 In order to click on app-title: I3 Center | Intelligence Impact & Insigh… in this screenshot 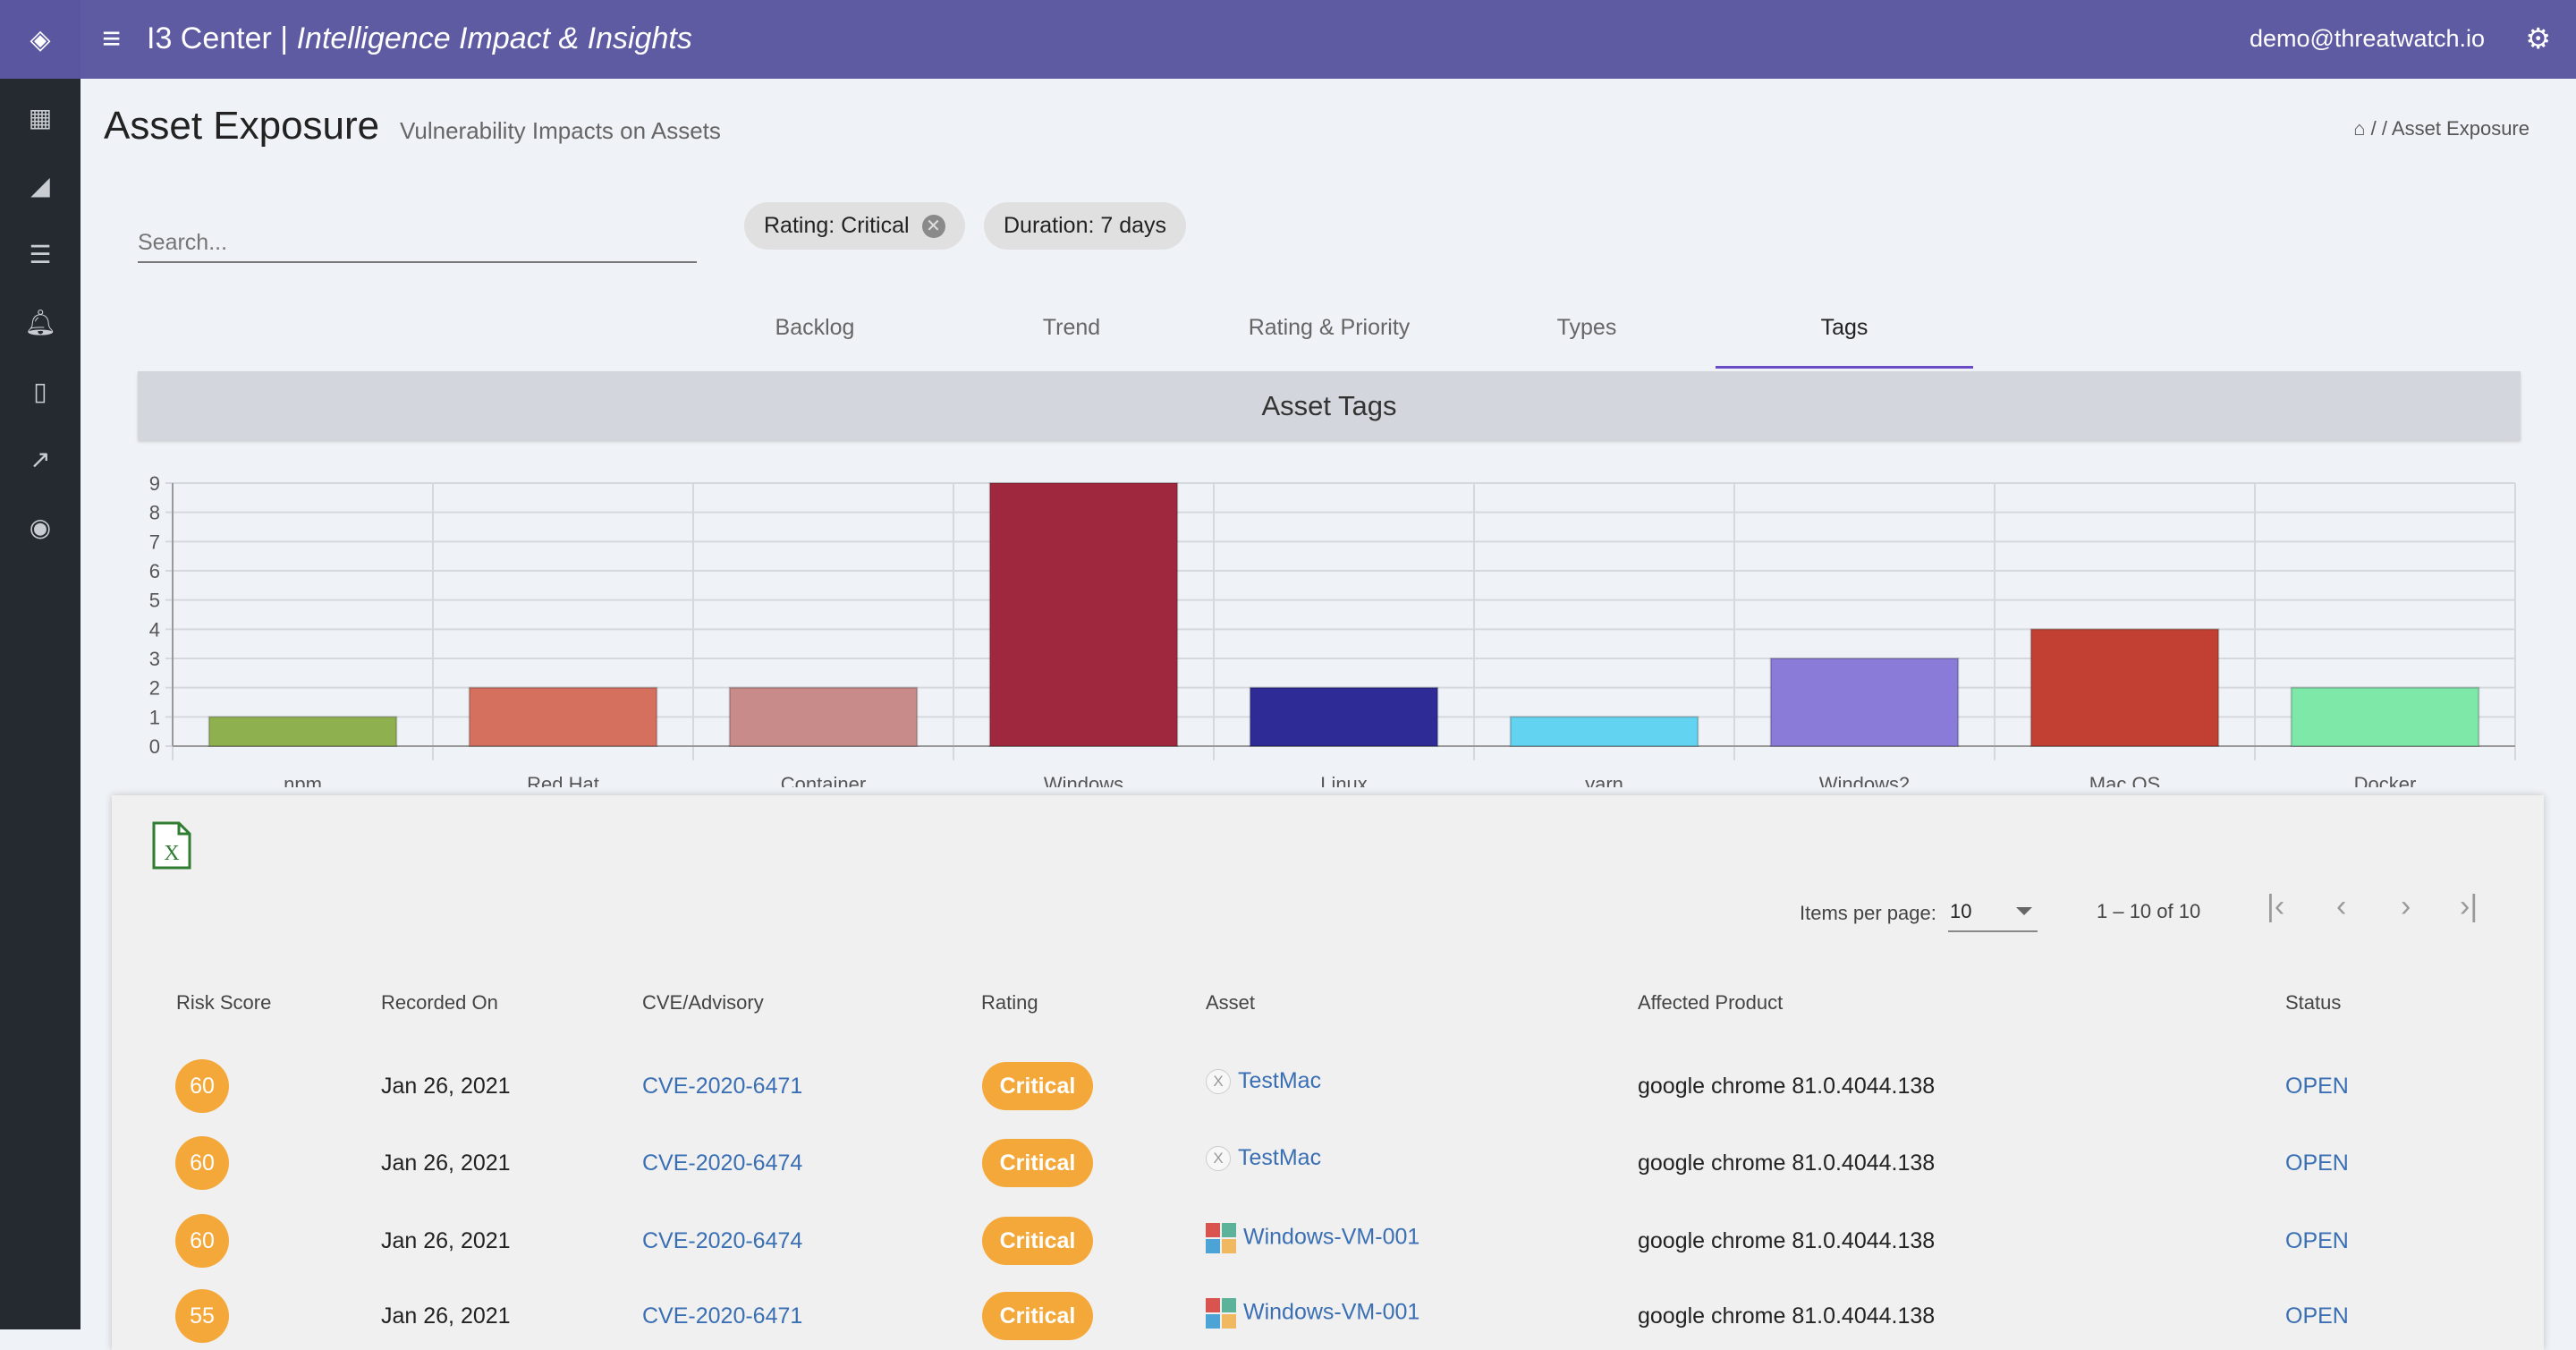, I will do `click(419, 38)`.